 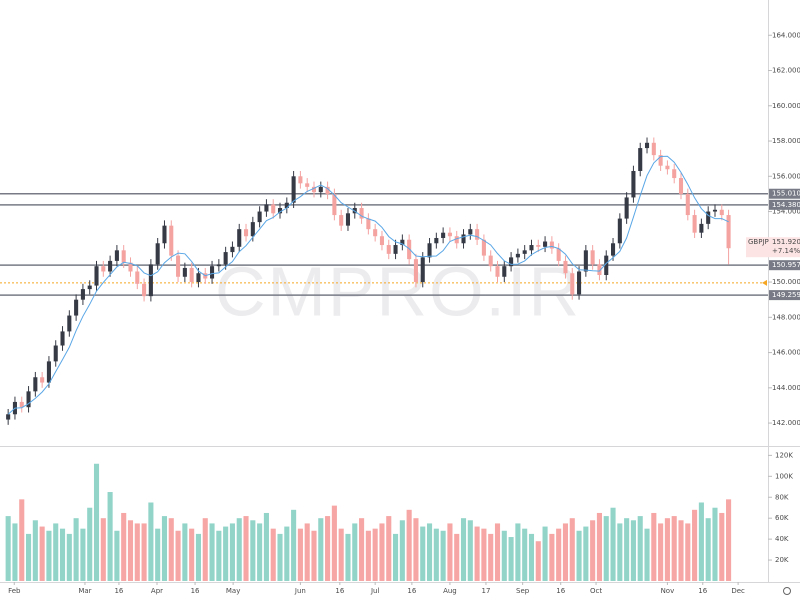 I want to click on x-tick-label: Feb, so click(x=14, y=591).